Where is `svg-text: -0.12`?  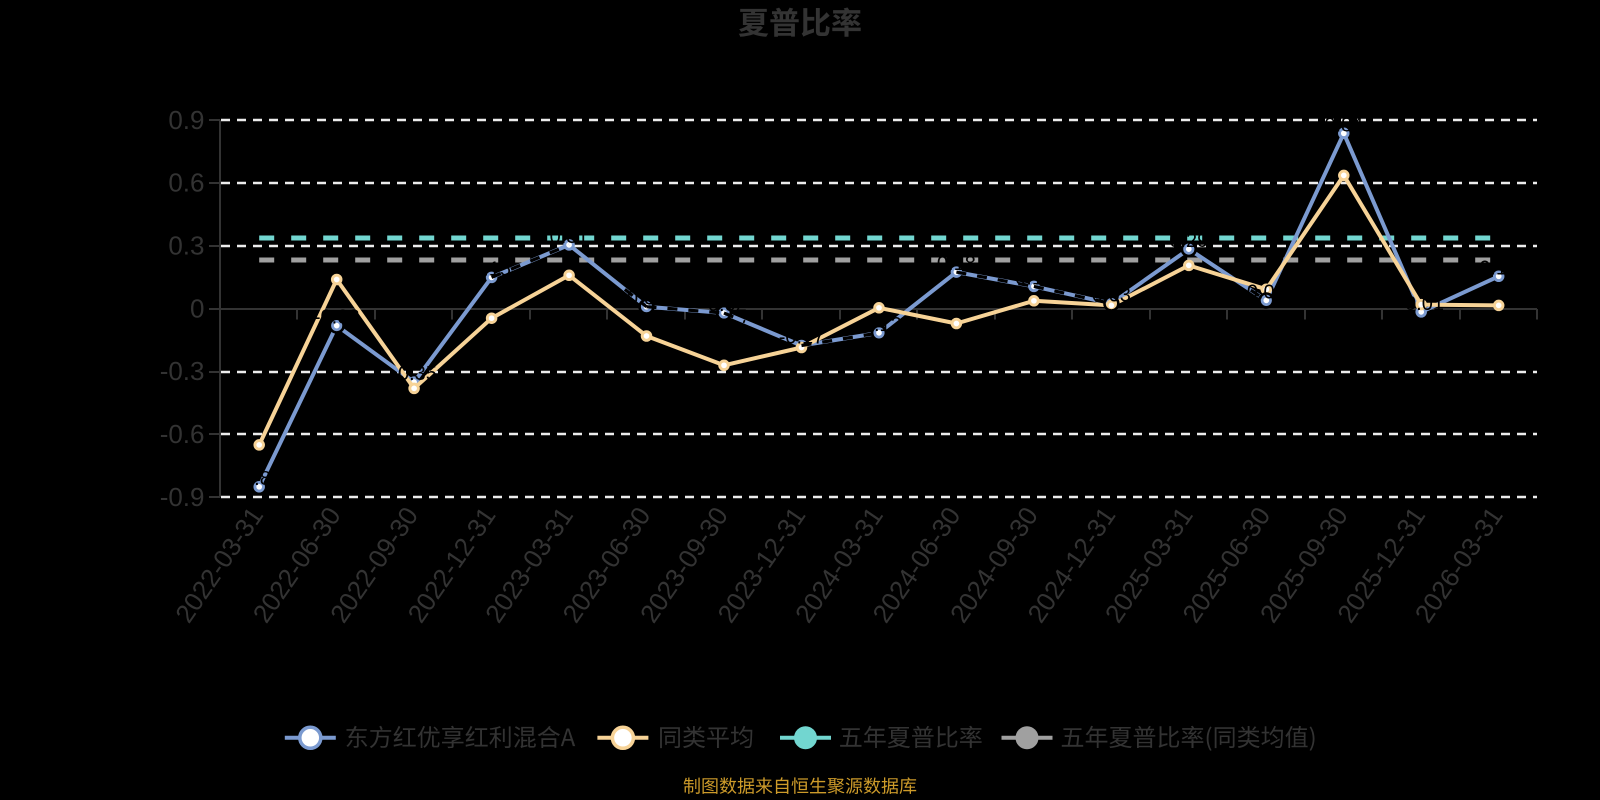
svg-text: -0.12 is located at coordinates (879, 325).